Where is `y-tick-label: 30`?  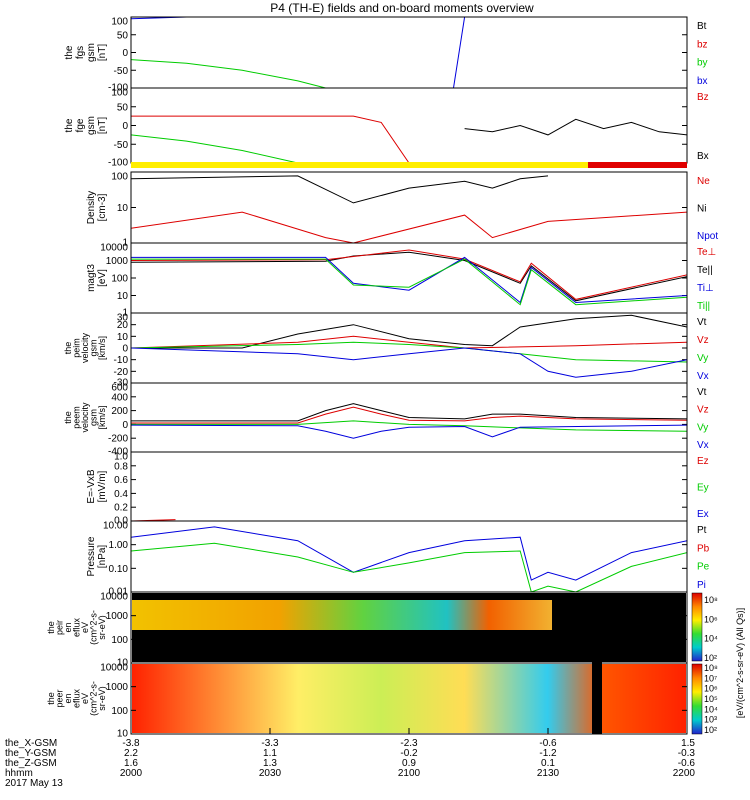 y-tick-label: 30 is located at coordinates (123, 318).